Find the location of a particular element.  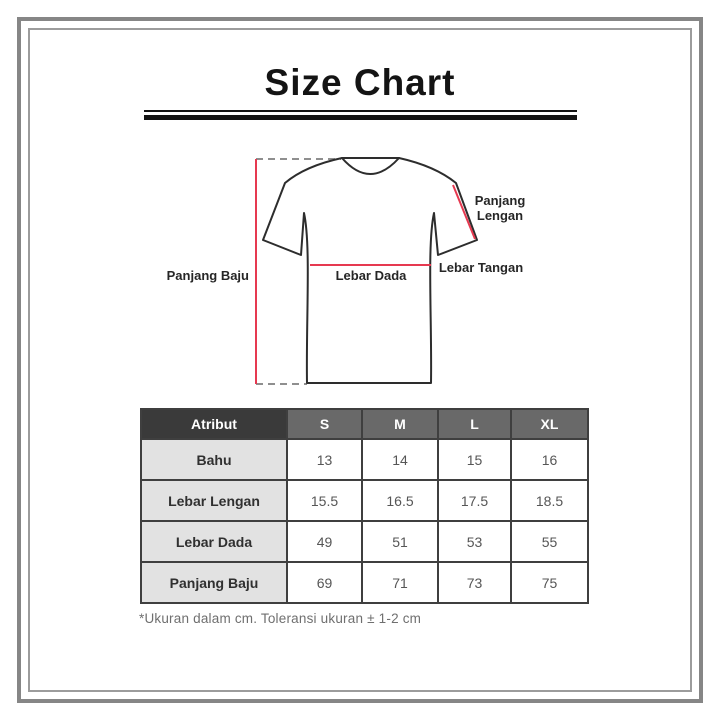

size-table-header-row: Atribut S M L XL is located at coordinates (364, 424).